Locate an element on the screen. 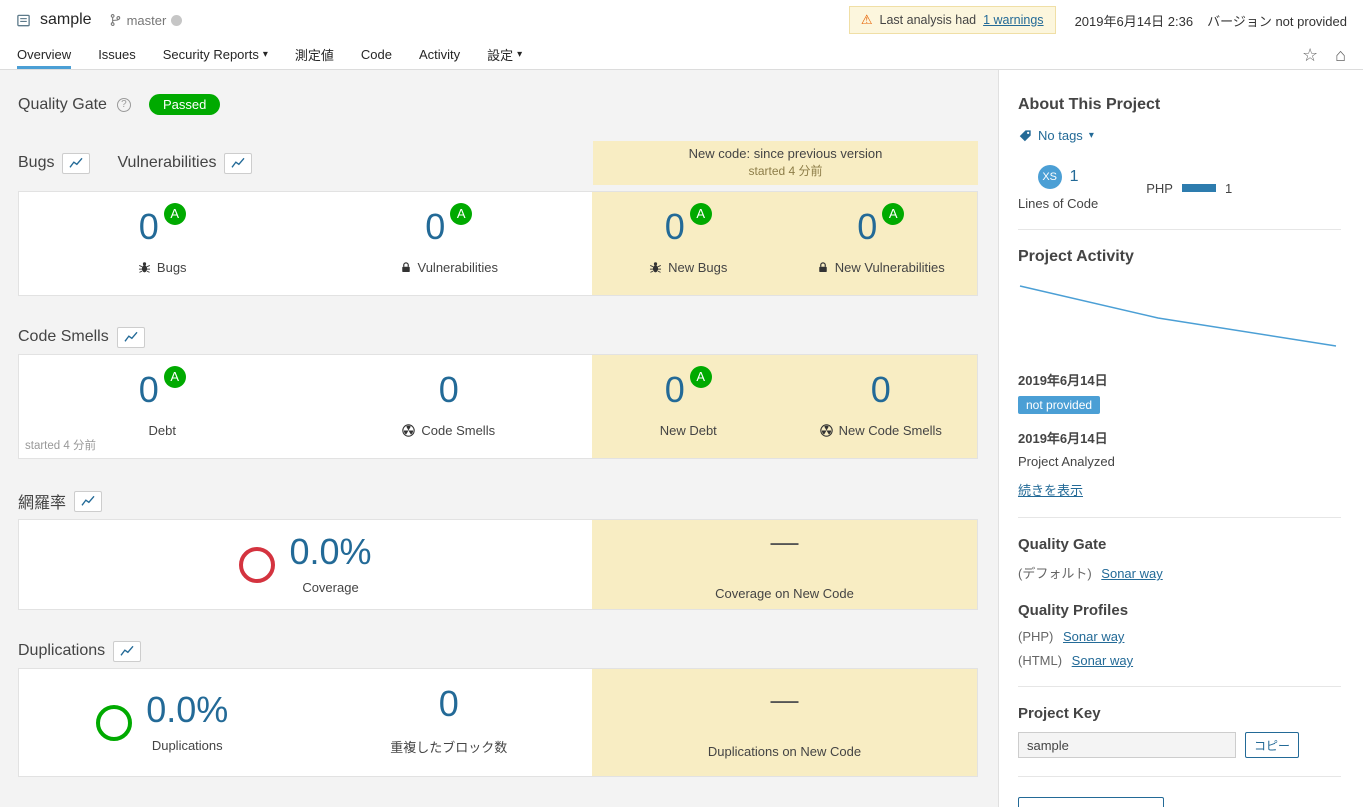 This screenshot has height=807, width=1363. tab-activity: Activity is located at coordinates (439, 54).